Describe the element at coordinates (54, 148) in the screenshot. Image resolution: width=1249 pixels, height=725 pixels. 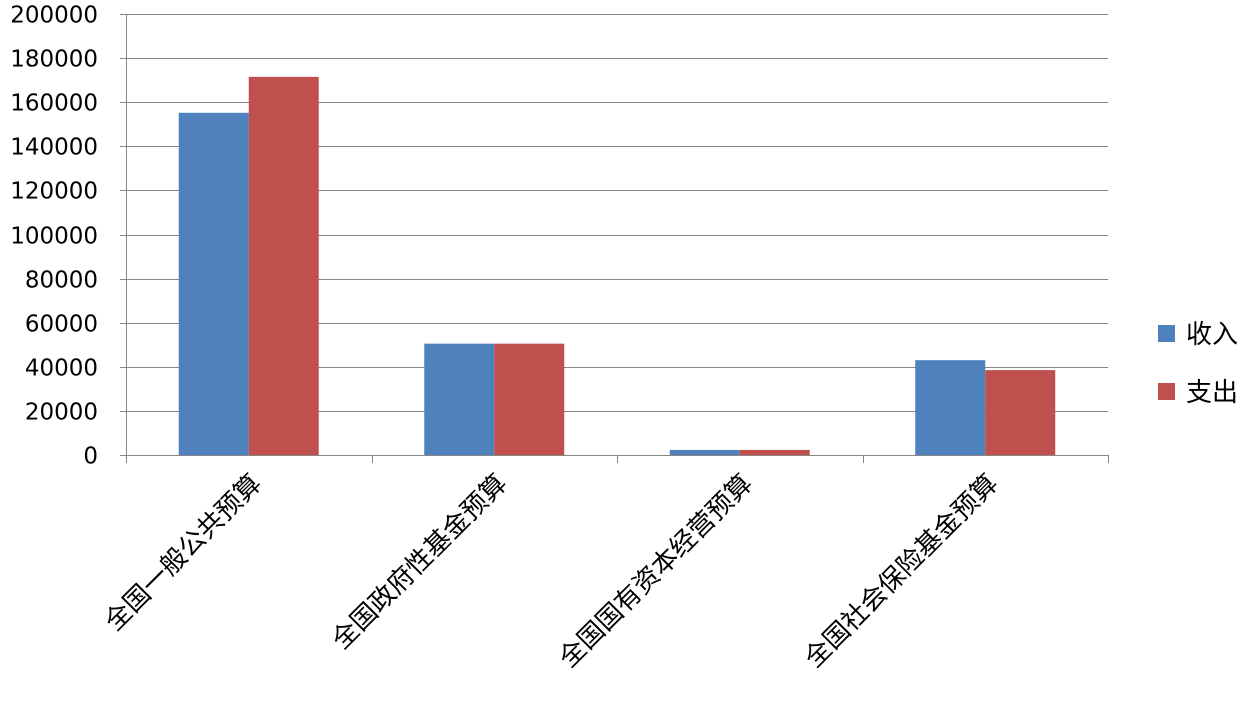
I see `y-tick-label: 140000` at that location.